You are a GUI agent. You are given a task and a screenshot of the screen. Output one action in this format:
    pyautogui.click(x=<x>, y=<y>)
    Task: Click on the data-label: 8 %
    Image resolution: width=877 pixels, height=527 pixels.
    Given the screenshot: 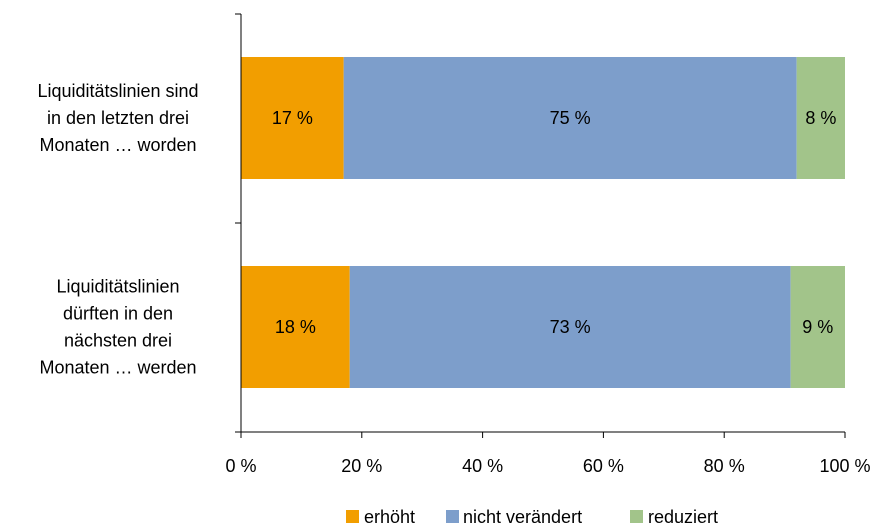 What is the action you would take?
    pyautogui.click(x=820, y=118)
    